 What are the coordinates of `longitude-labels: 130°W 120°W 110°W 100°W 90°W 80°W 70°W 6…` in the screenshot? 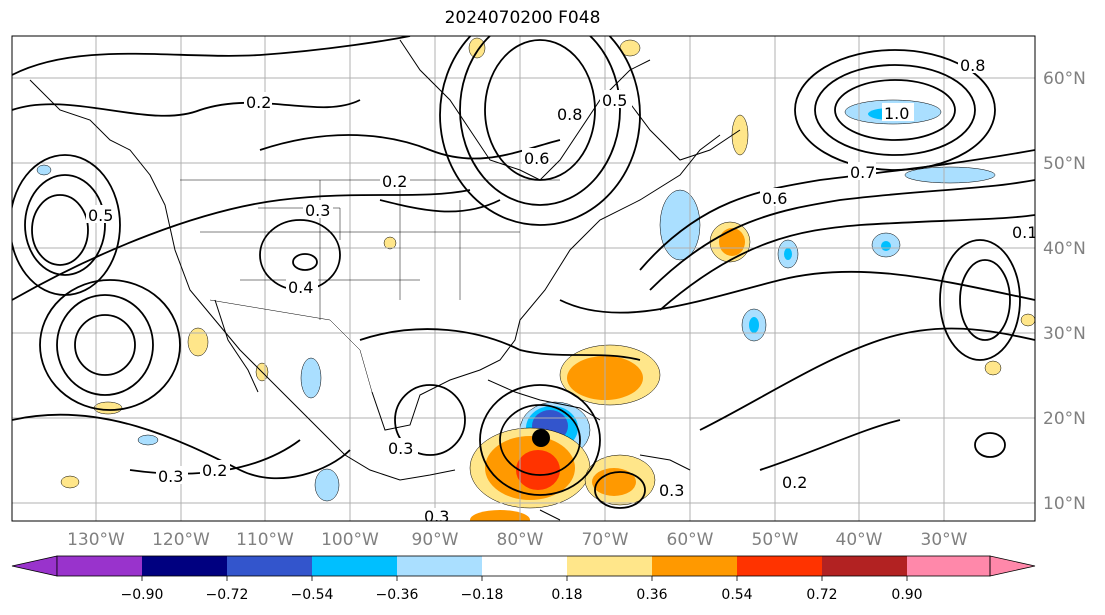 It's located at (517, 540).